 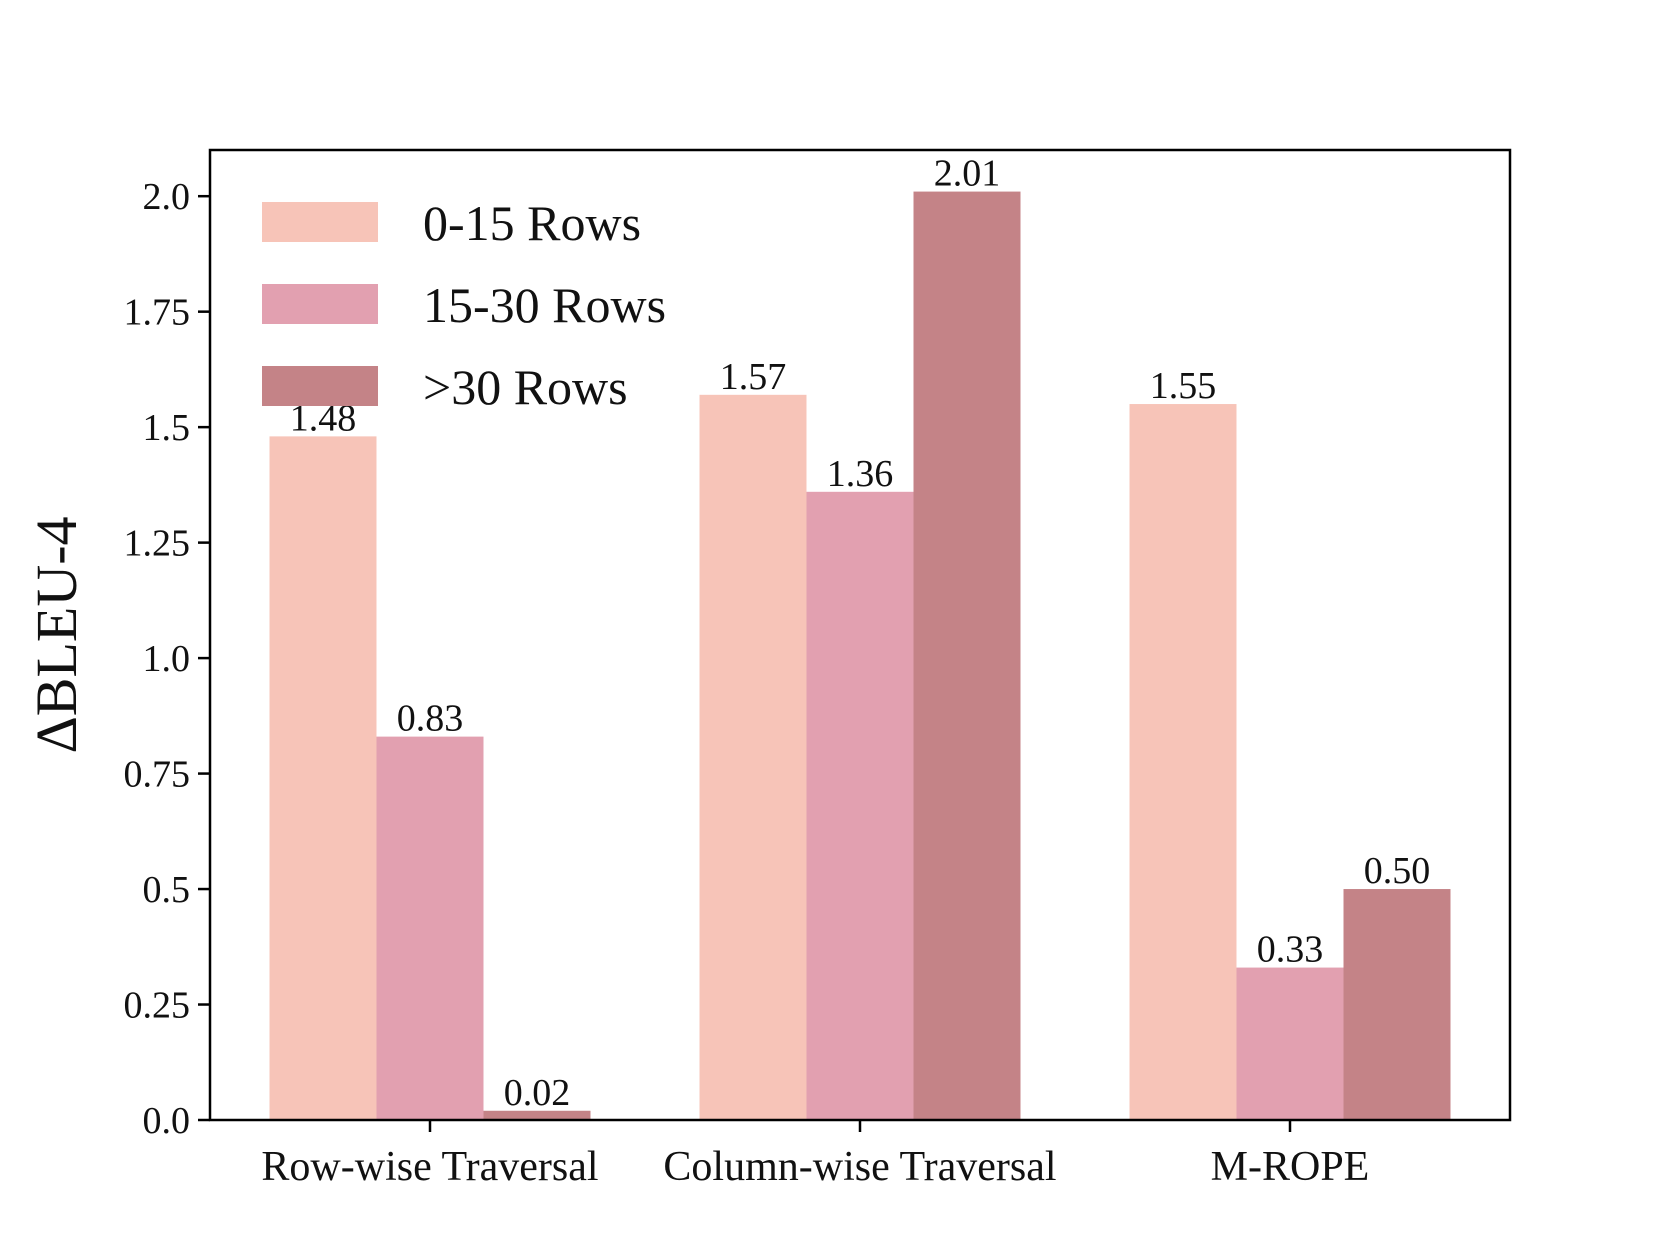 I want to click on legend-label-2: 15-30 Rows, so click(x=544, y=305).